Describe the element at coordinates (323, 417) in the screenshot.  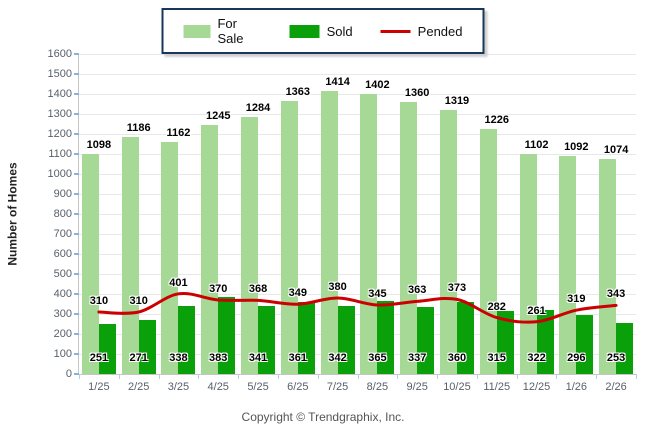
I see `copyright-text: Copyright © Trendgraphix, Inc.` at that location.